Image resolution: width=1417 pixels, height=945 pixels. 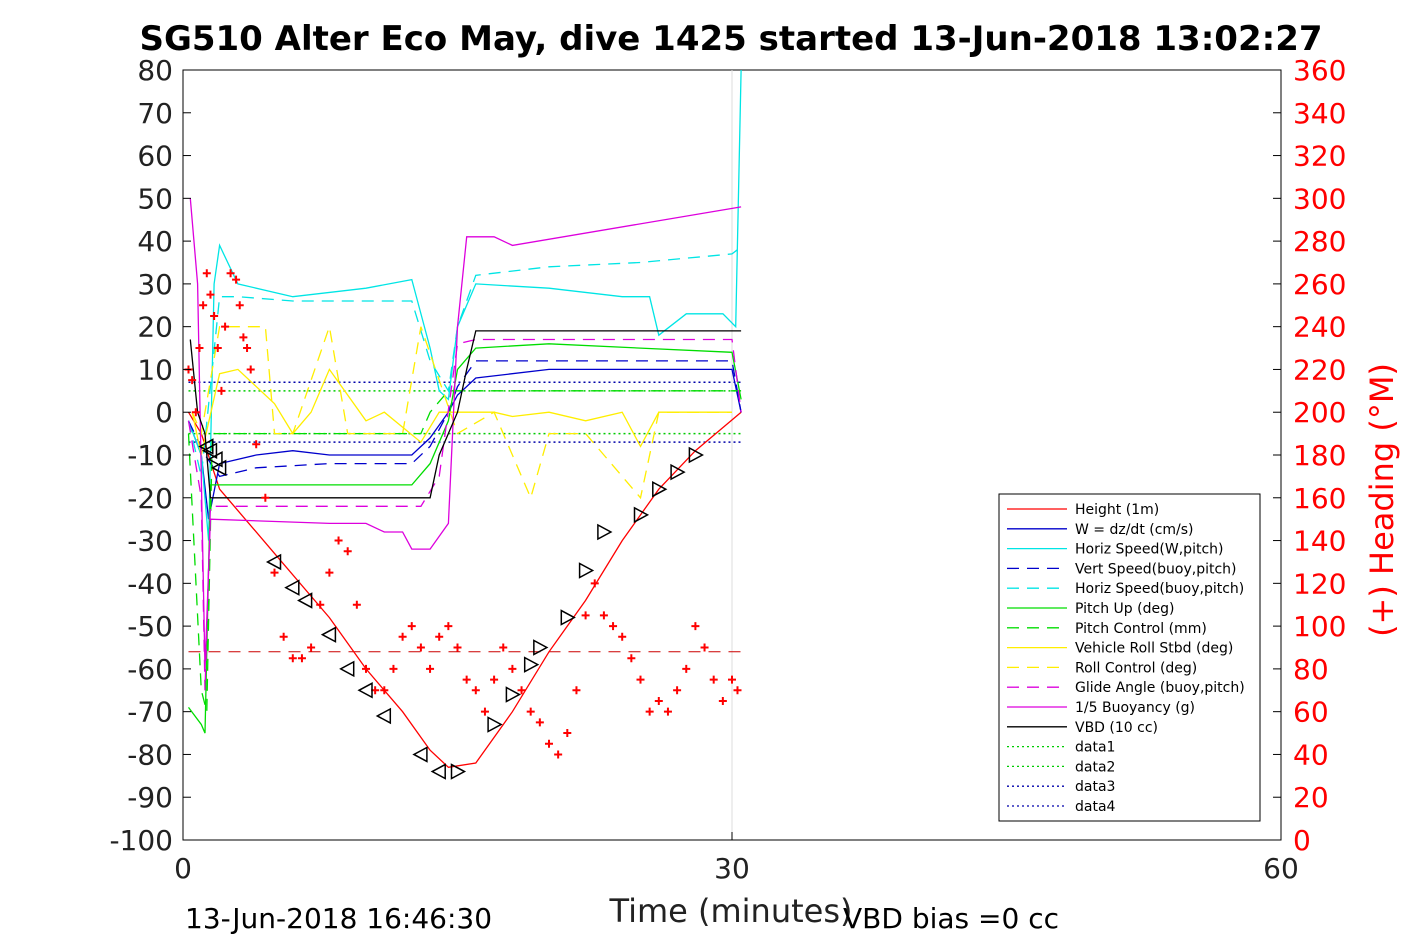 I want to click on right-tick-label: 140, so click(x=1319, y=541).